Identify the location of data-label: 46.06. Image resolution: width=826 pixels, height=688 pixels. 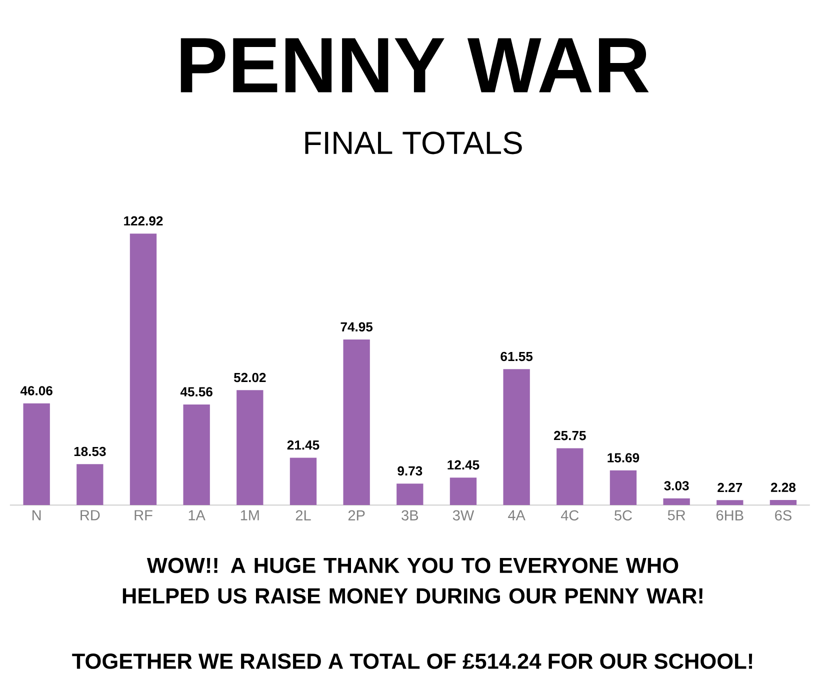
(36, 391).